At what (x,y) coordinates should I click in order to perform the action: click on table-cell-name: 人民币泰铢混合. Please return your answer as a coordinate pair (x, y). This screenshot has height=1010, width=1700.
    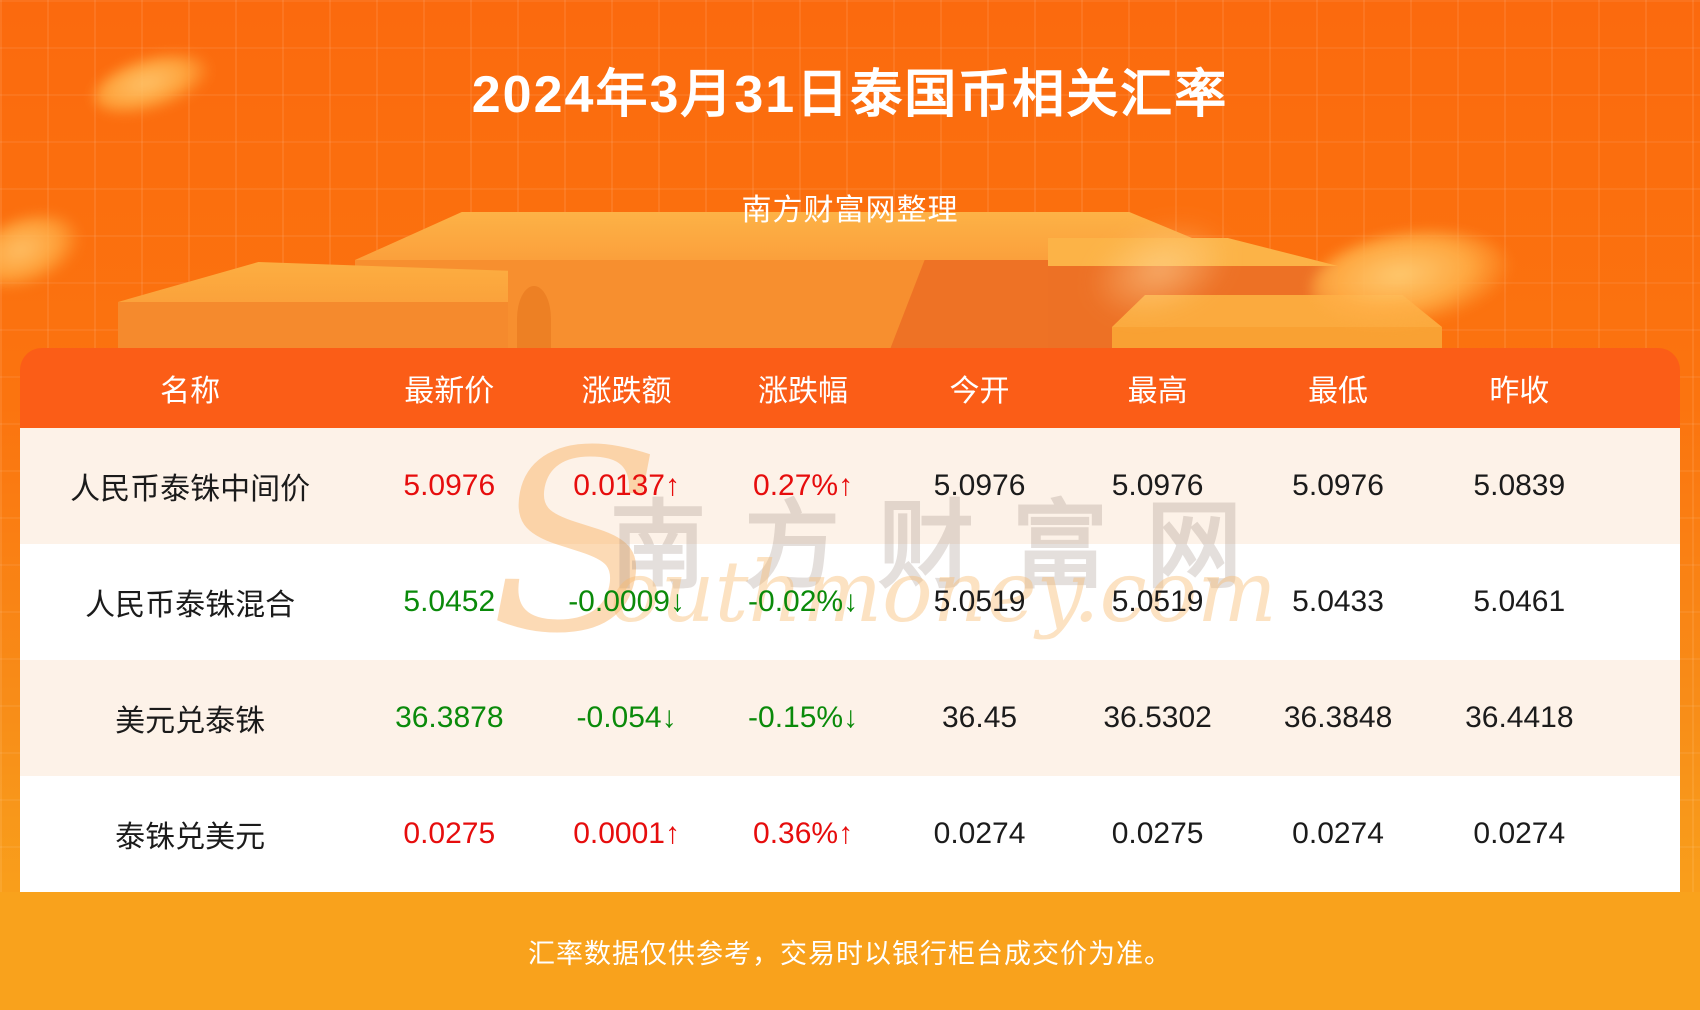
    Looking at the image, I should click on (190, 602).